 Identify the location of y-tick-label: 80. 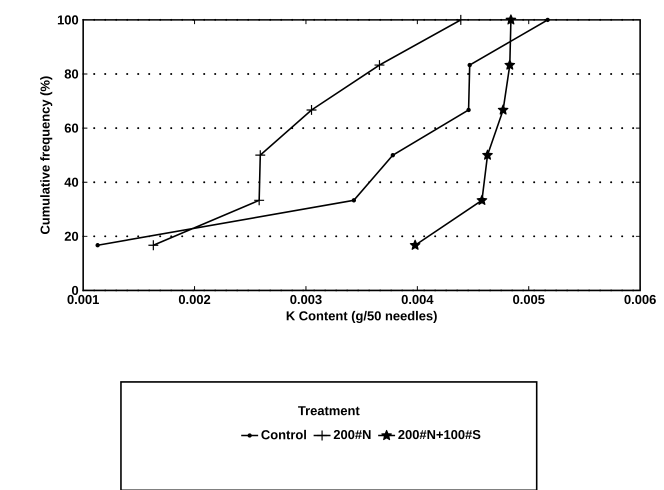
(71, 73).